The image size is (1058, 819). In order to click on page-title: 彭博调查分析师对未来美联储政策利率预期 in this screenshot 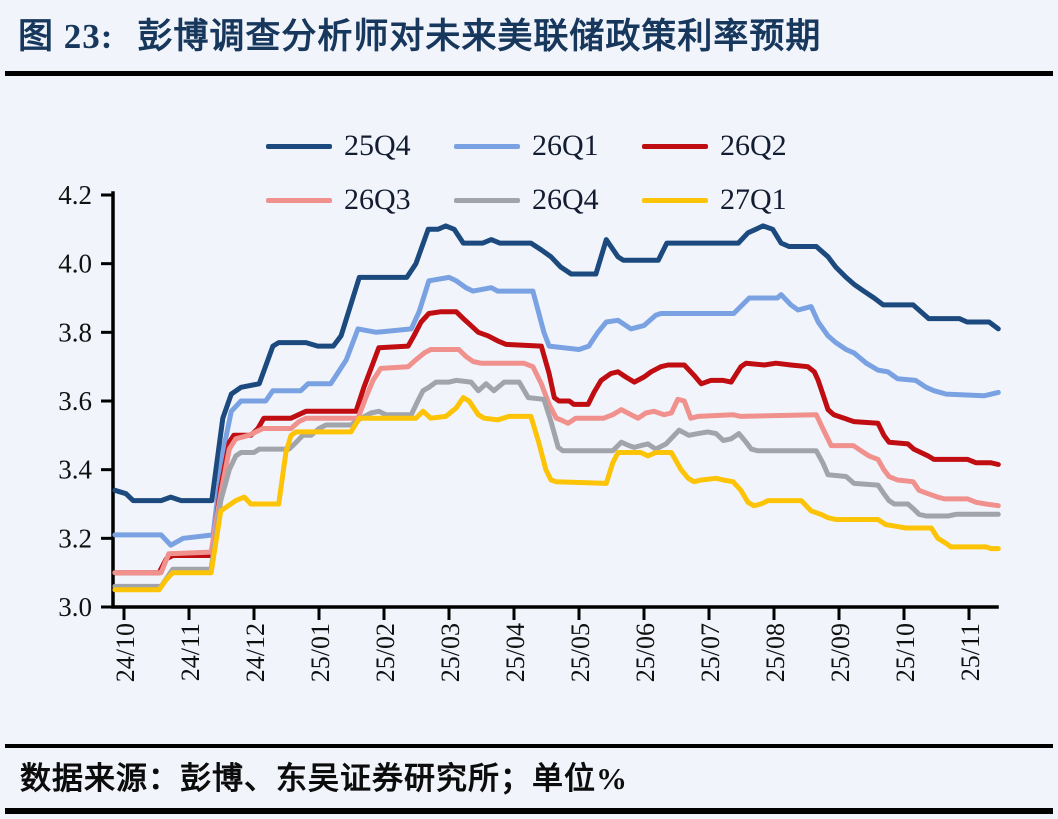, I will do `click(479, 36)`.